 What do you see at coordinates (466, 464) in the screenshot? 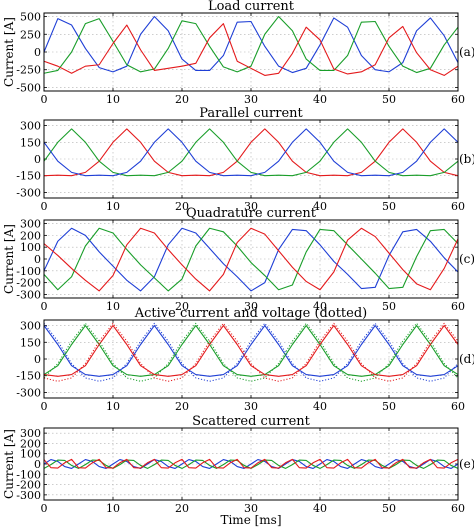
I see `panel-label: (e)` at bounding box center [466, 464].